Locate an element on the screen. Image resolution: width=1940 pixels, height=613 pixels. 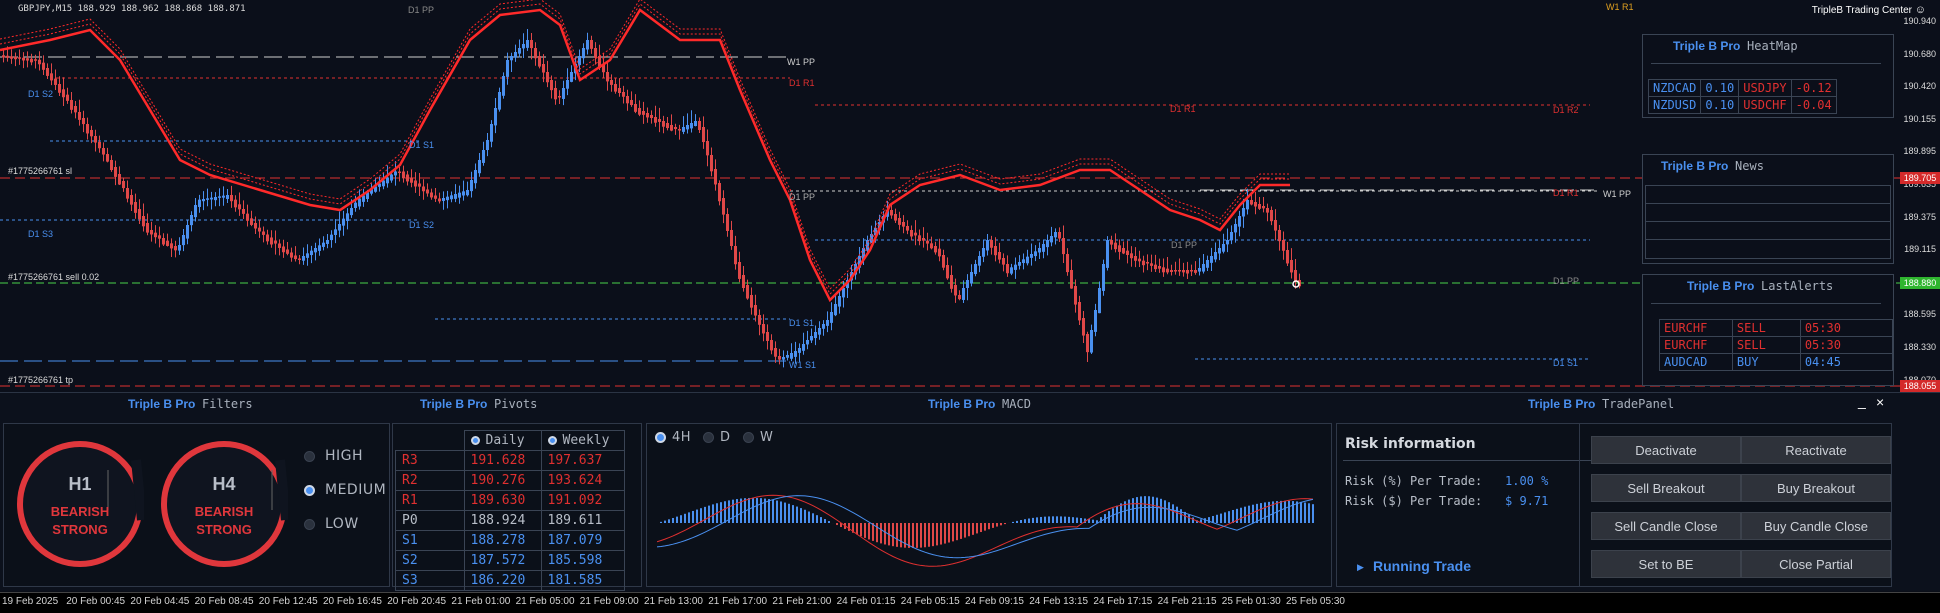
impact-medium-radio: MEDIUM is located at coordinates (345, 490).